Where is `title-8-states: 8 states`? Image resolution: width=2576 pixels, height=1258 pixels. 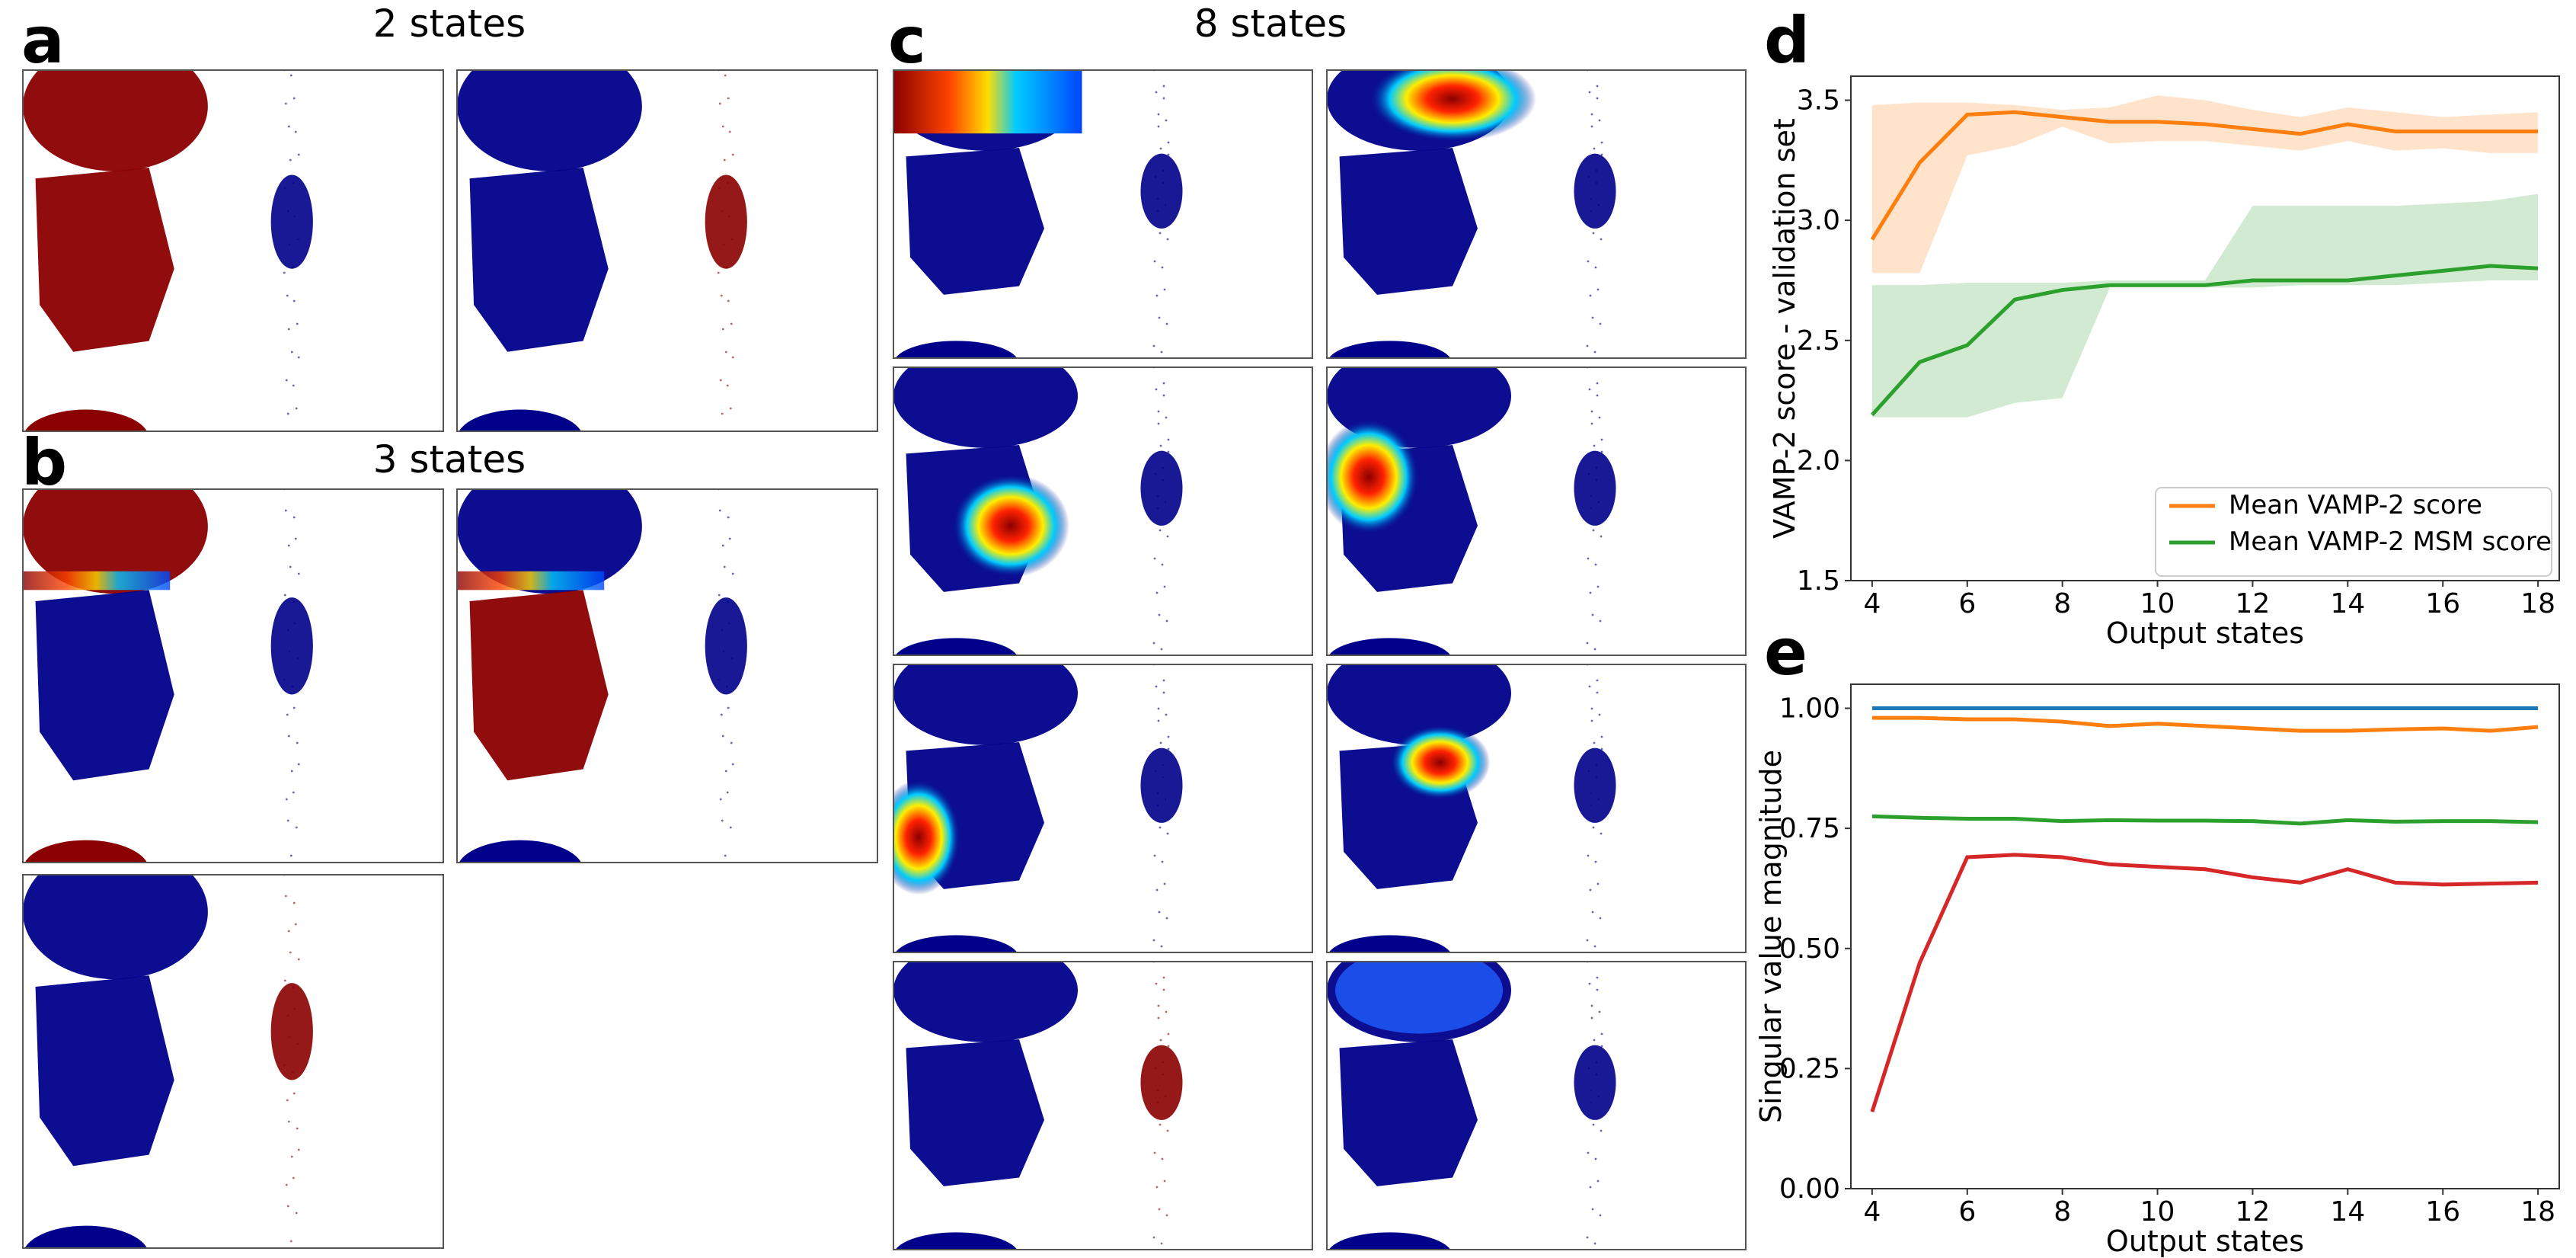
title-8-states: 8 states is located at coordinates (1270, 24).